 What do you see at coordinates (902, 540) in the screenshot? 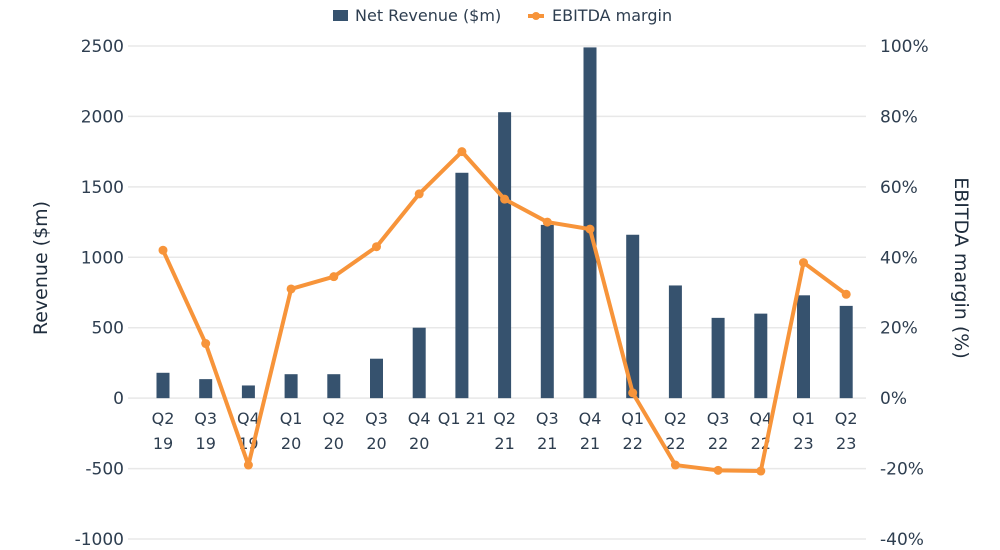
I see `y-tick-label-right: -40%` at bounding box center [902, 540].